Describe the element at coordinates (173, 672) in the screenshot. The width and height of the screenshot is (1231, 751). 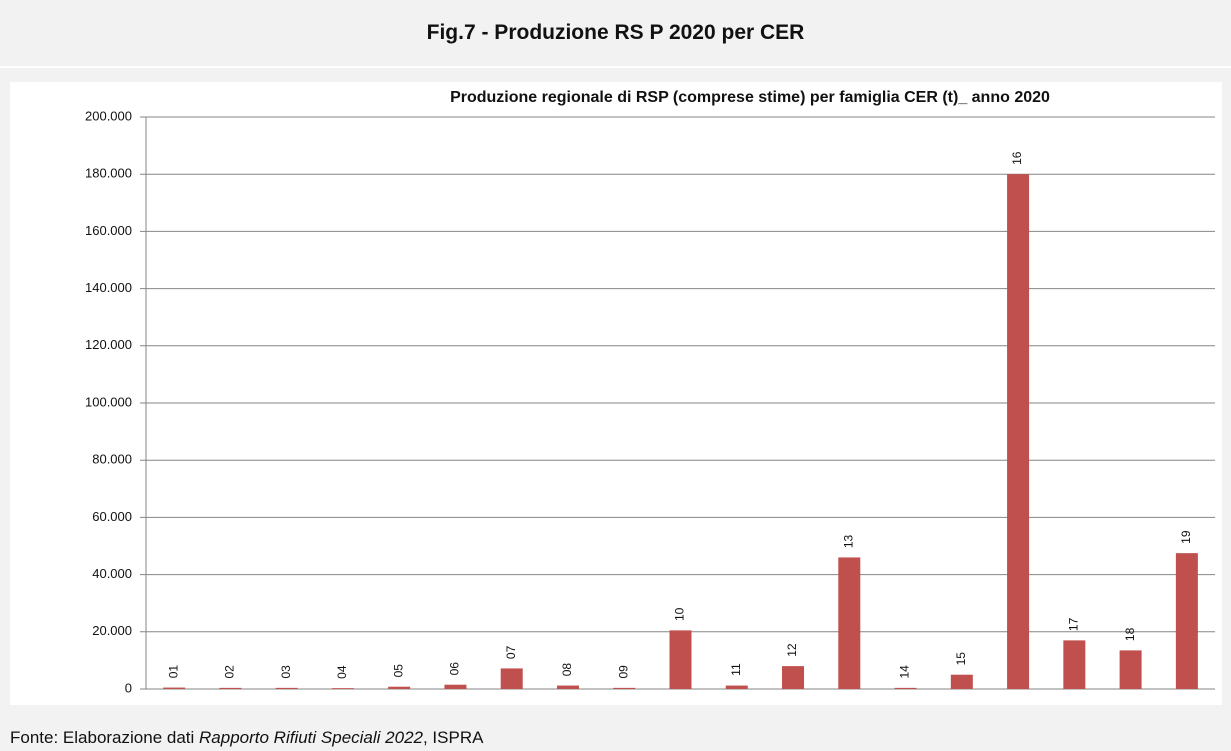
I see `data-label: 01` at that location.